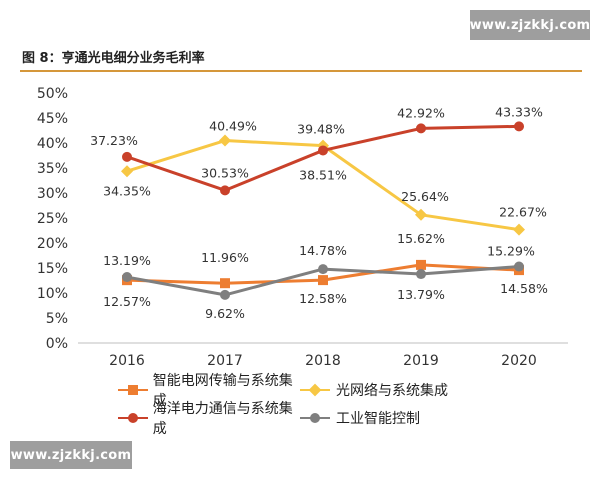  I want to click on x-tick-label: 2019, so click(421, 361).